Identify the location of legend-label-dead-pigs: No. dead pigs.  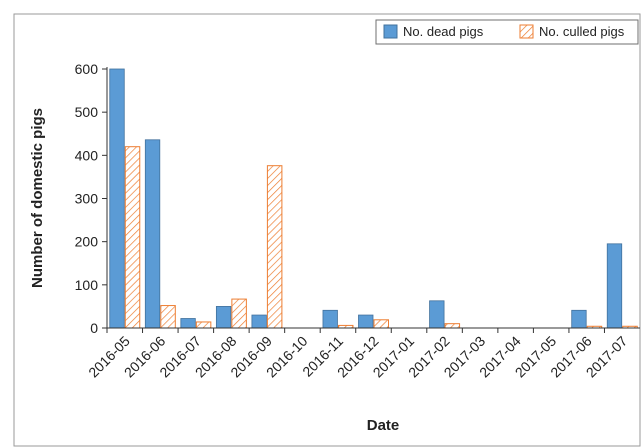
(443, 31).